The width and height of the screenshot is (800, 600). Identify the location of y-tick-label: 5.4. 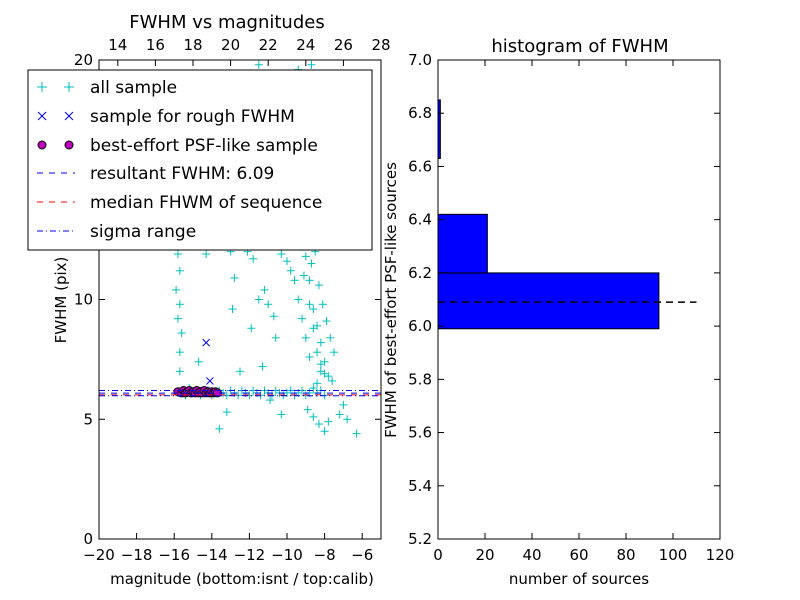
(420, 486).